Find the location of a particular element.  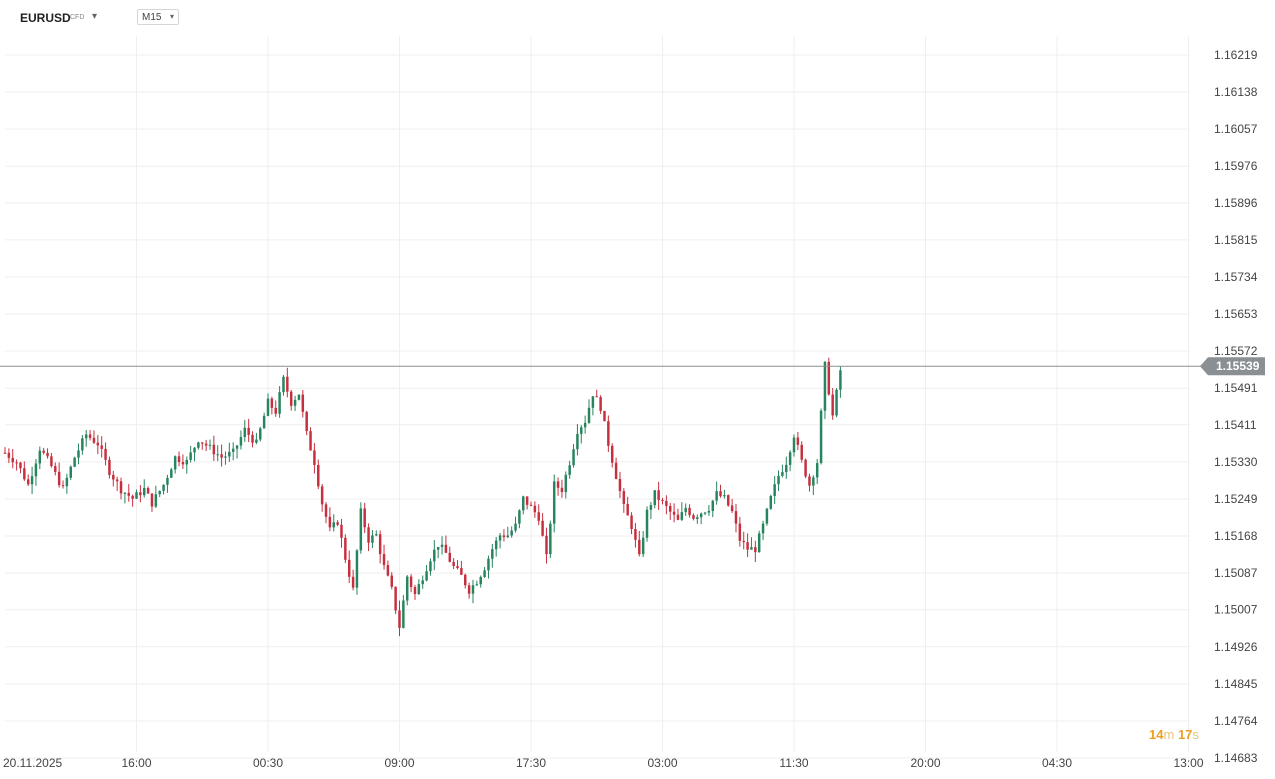

x-tick-label: 13:00 is located at coordinates (1188, 763).